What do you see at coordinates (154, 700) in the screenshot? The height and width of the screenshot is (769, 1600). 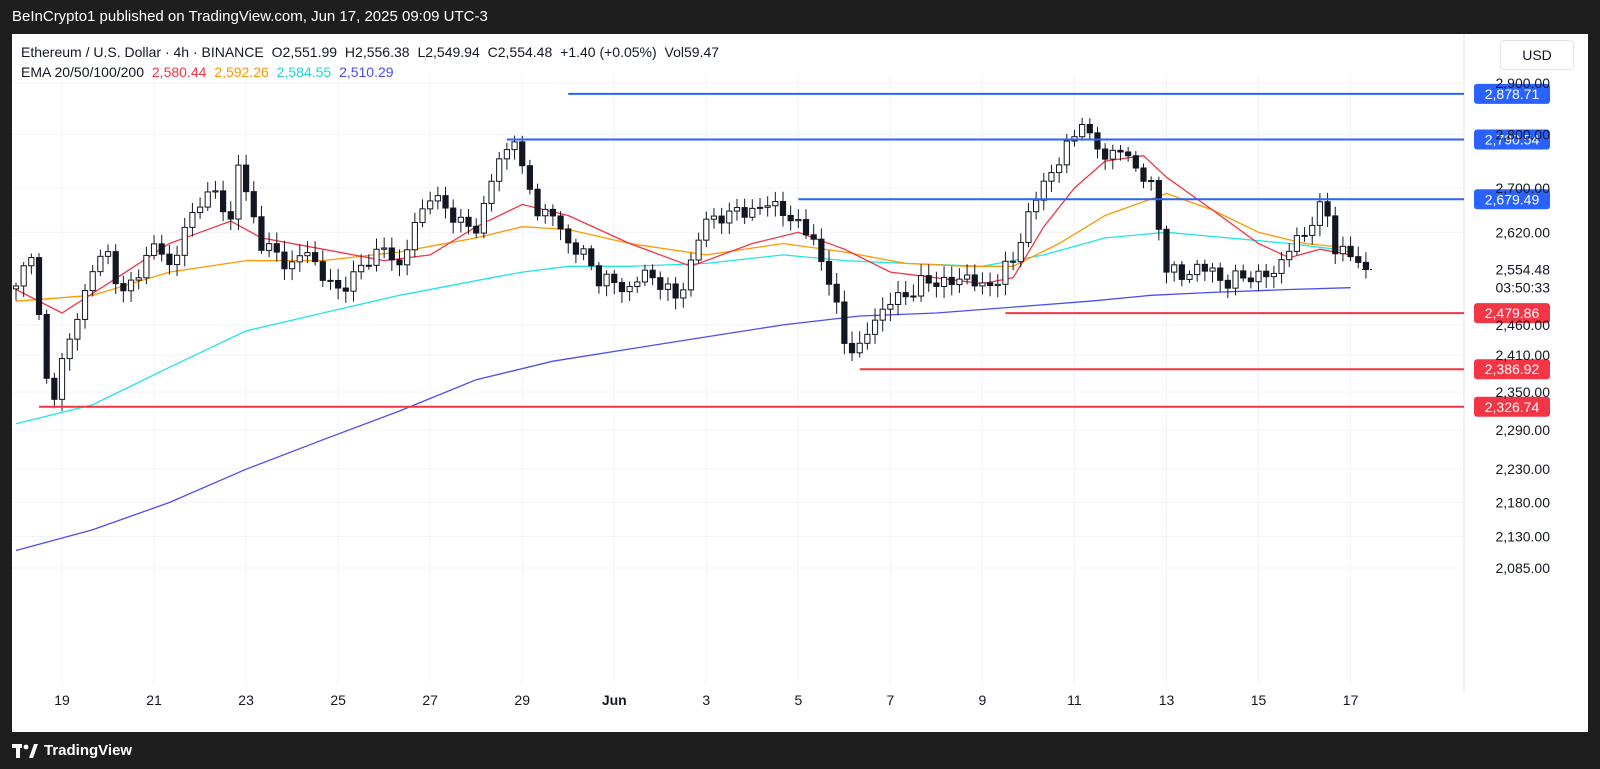 I see `time-tick-label: 21` at bounding box center [154, 700].